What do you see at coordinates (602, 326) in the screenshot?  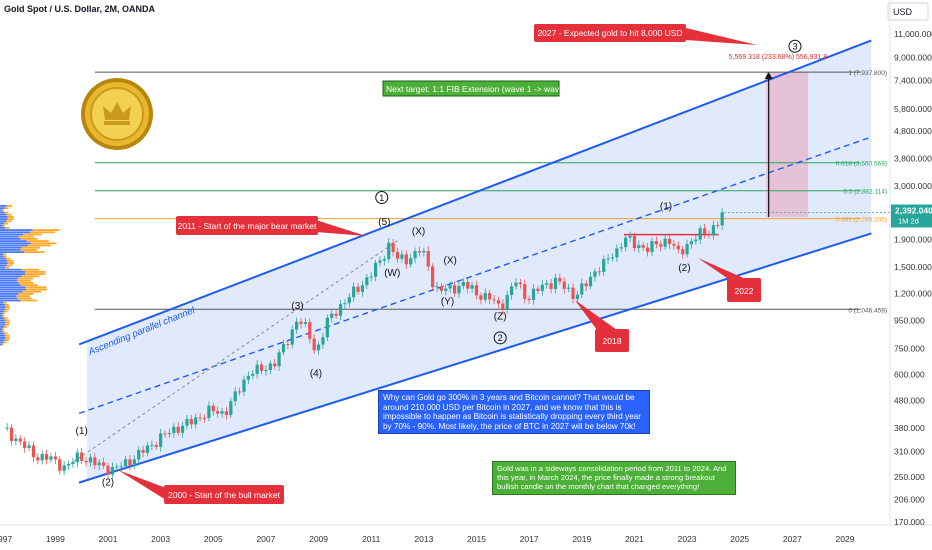 I see `callout-2018: 2018` at bounding box center [602, 326].